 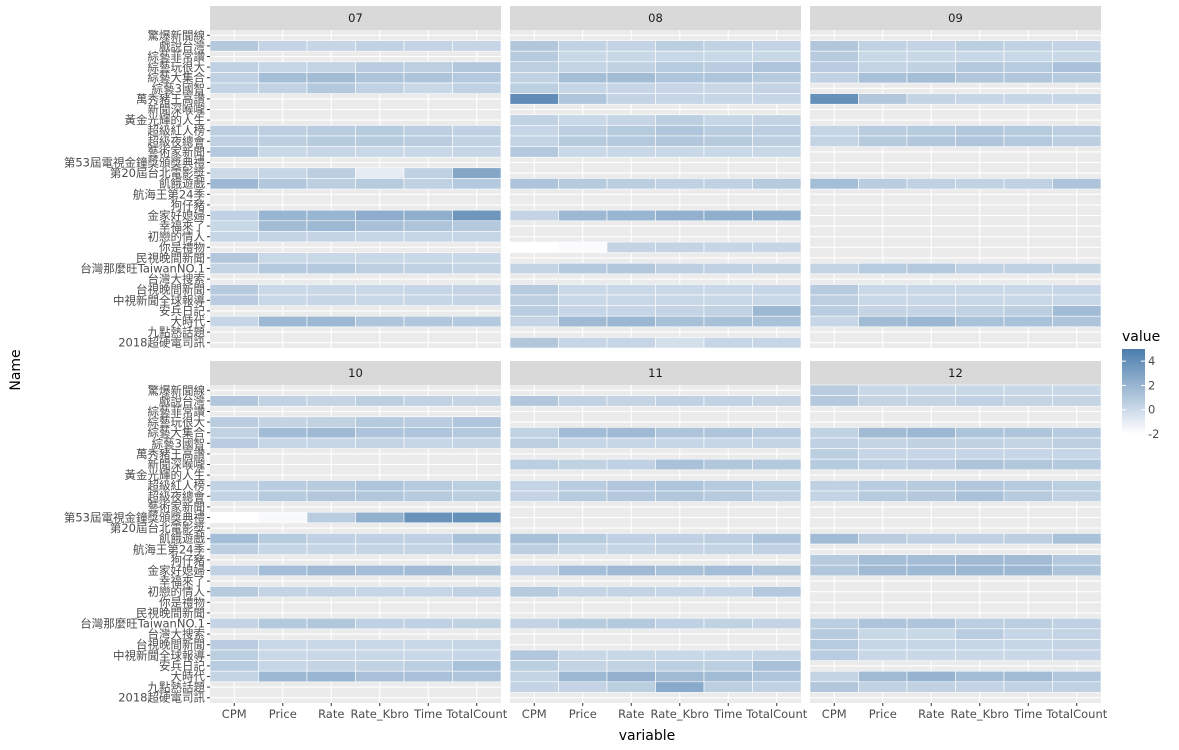 I want to click on y-tick-label: 航海王第24季, so click(x=169, y=549).